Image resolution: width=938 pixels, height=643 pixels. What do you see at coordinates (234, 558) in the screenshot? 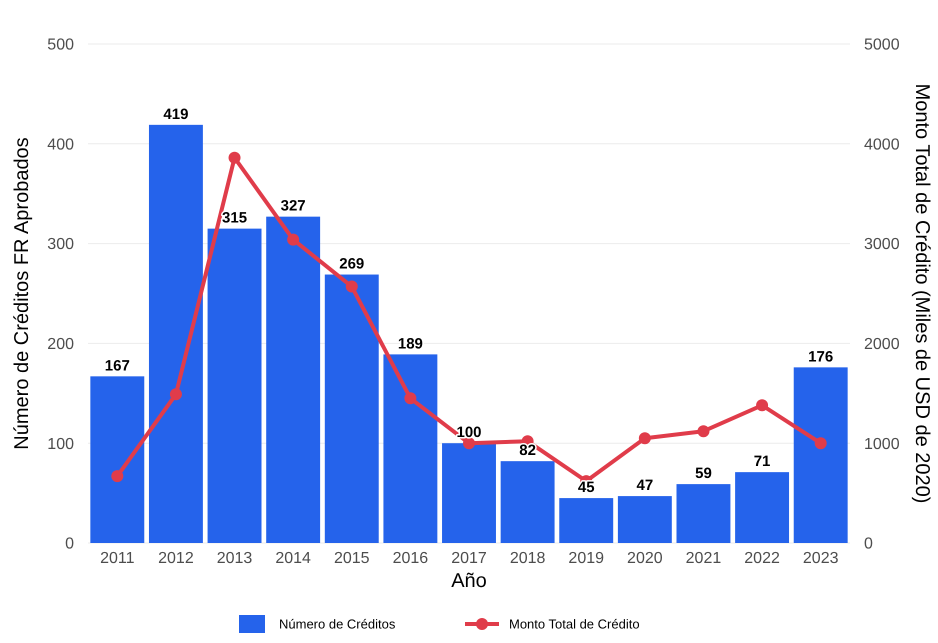
I see `x-tick-label: 2013` at bounding box center [234, 558].